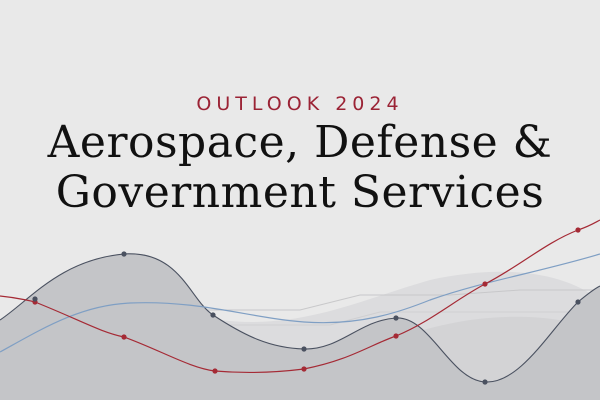  What do you see at coordinates (300, 142) in the screenshot?
I see `title-line-1: Aerospace, Defense &` at bounding box center [300, 142].